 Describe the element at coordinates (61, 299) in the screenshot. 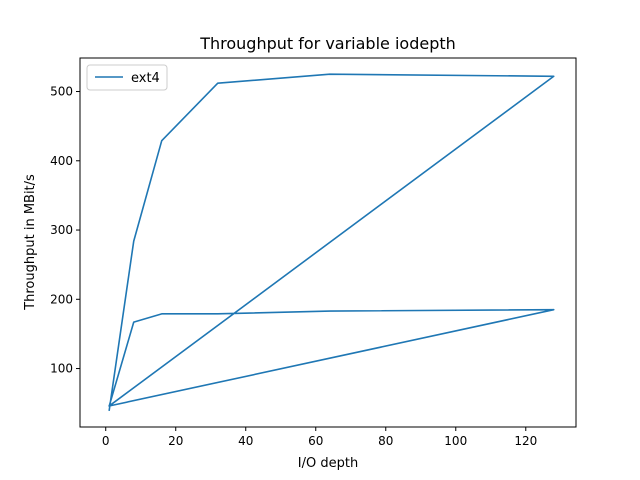

I see `y-tick-label: 200` at that location.